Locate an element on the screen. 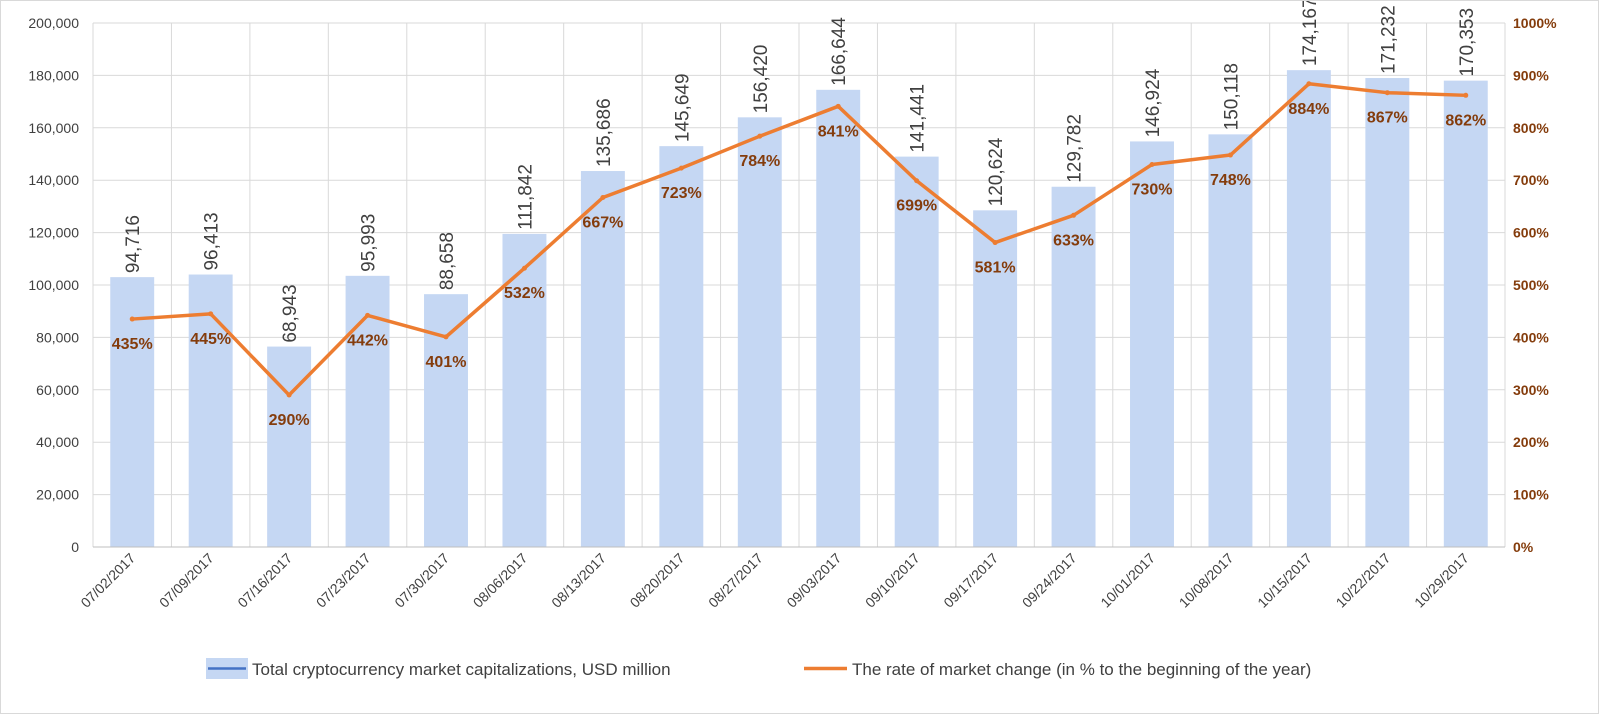  x-tick-label: 08/27/2017 is located at coordinates (735, 580).